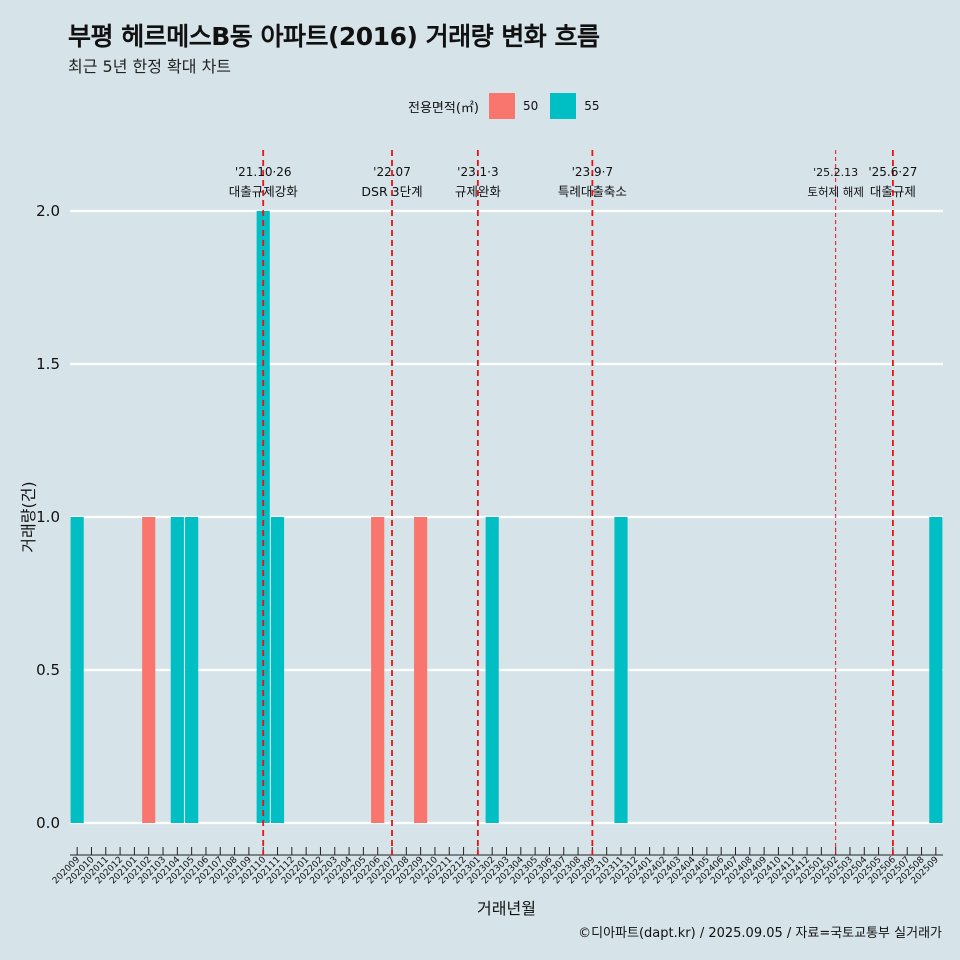  What do you see at coordinates (48, 211) in the screenshot?
I see `y-tick-label: 2.0` at bounding box center [48, 211].